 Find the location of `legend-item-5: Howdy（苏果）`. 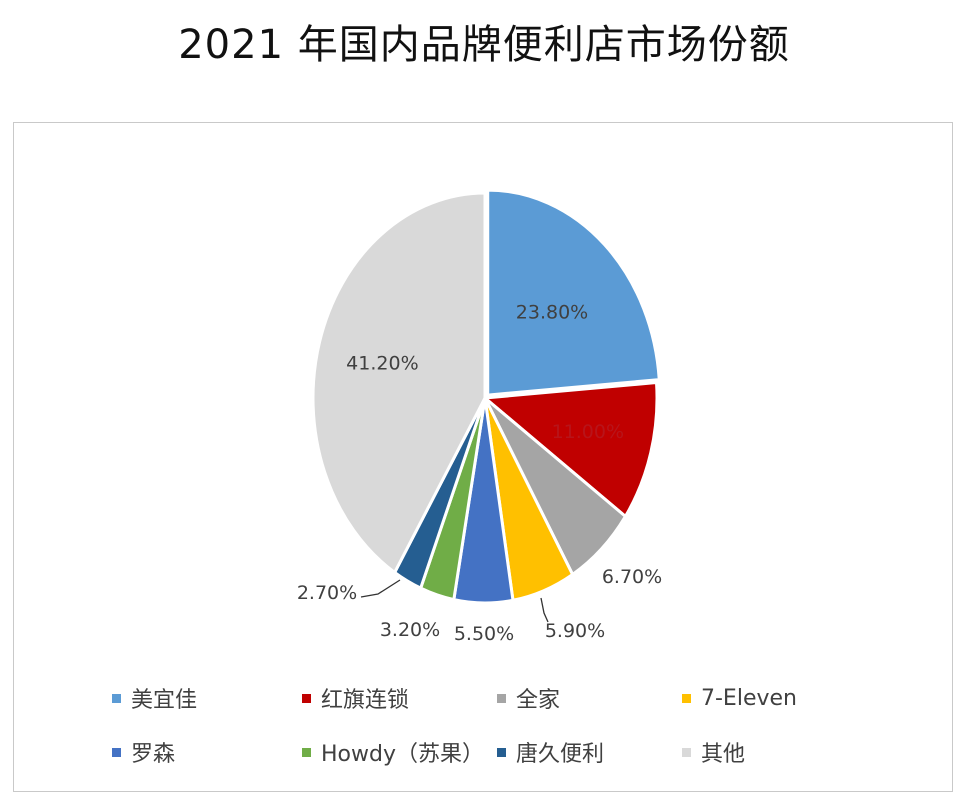

legend-item-5: Howdy（苏果） is located at coordinates (393, 752).